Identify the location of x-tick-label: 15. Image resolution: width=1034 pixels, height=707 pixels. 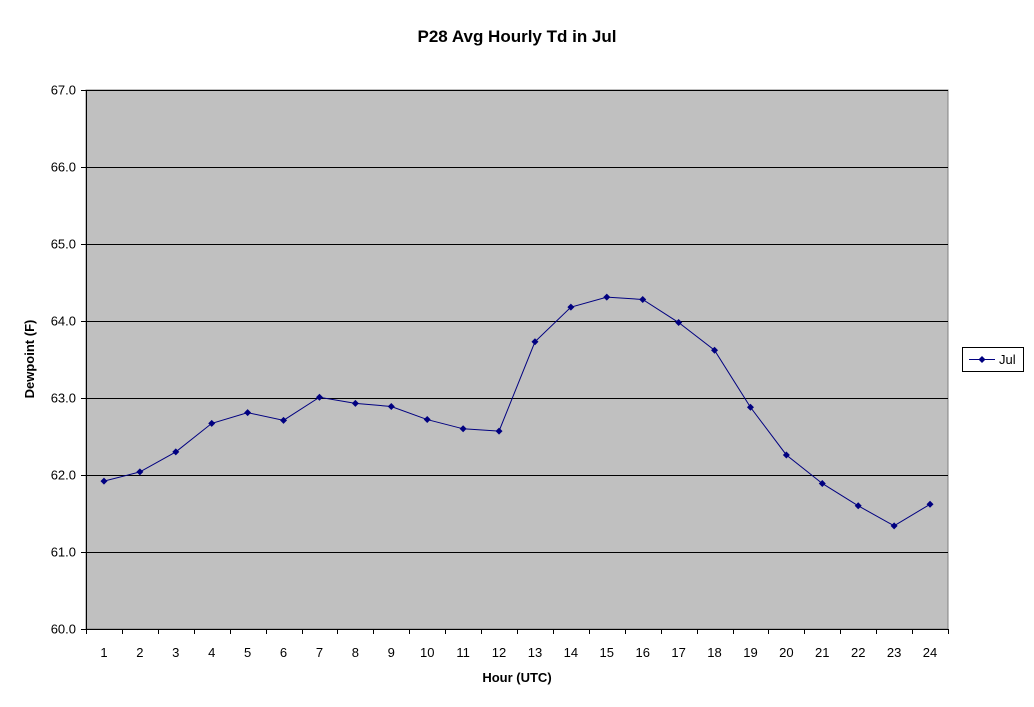
(607, 652).